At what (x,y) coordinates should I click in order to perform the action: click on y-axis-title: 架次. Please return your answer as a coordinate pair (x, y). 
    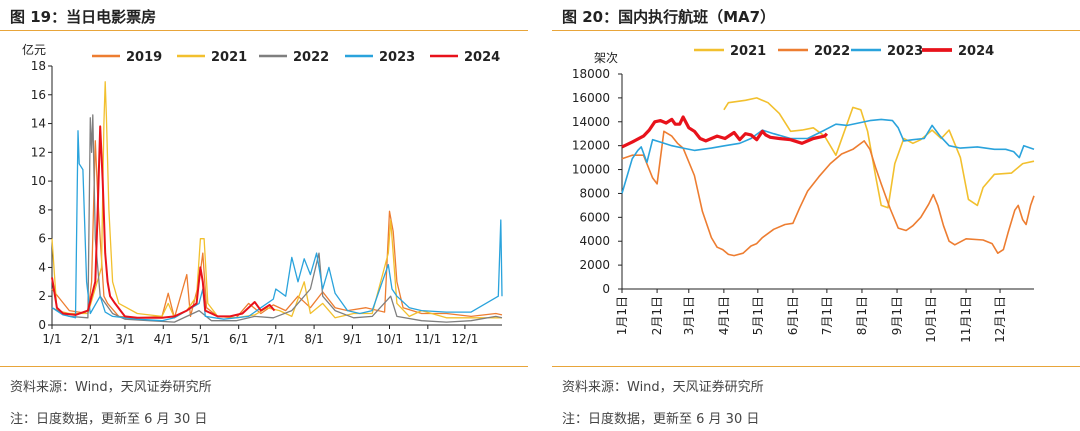
    Looking at the image, I should click on (606, 58).